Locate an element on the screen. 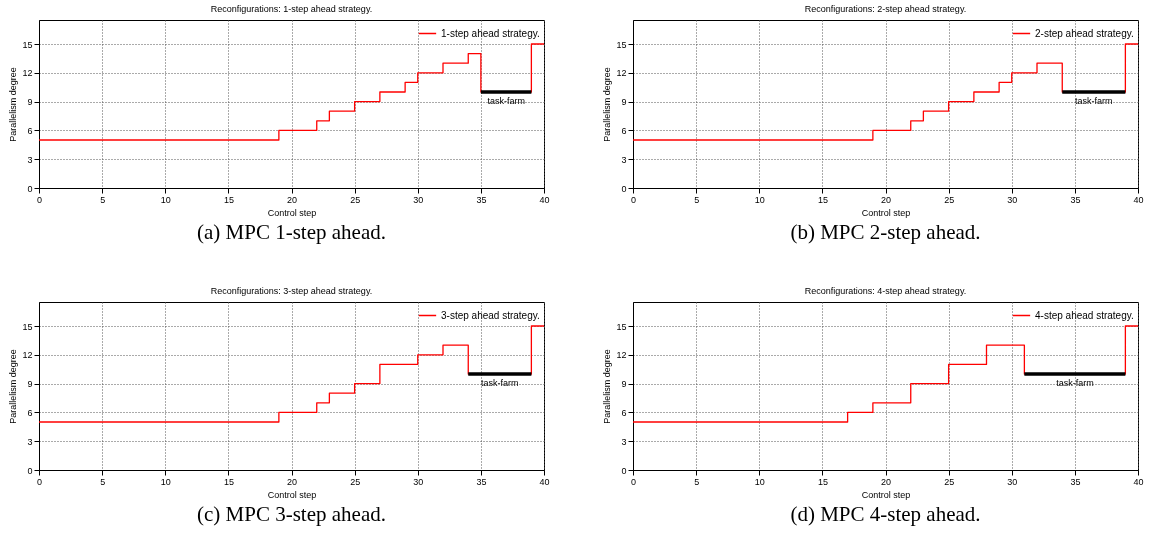 The width and height of the screenshot is (1153, 544). chart-title: Reconfigurations: 2-step ahead strategy. is located at coordinates (885, 9).